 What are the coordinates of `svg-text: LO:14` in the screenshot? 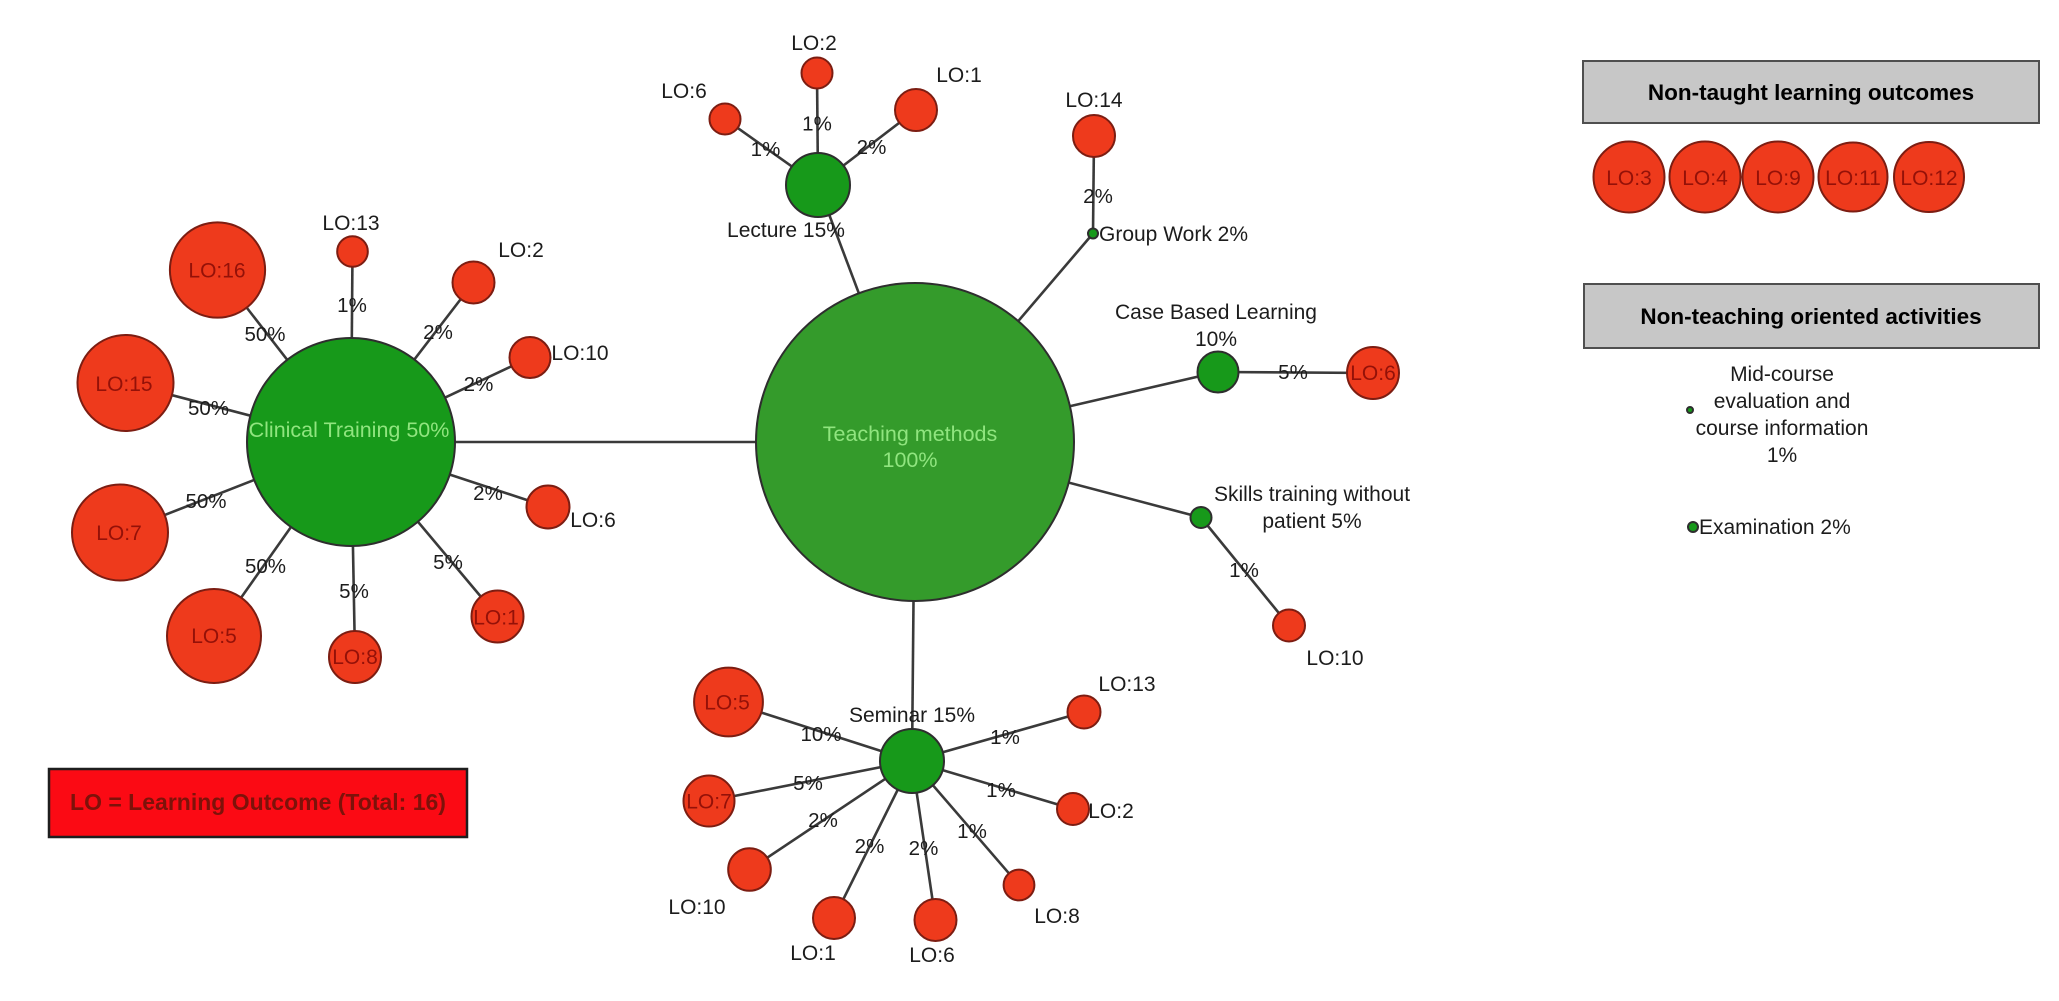 It's located at (1094, 100).